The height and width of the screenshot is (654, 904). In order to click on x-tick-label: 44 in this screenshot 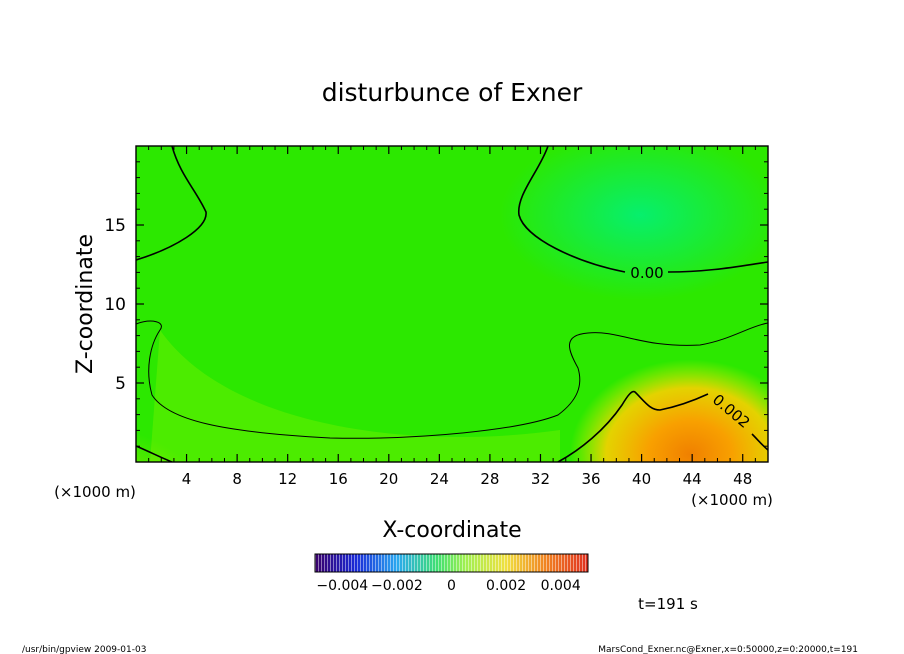, I will do `click(692, 479)`.